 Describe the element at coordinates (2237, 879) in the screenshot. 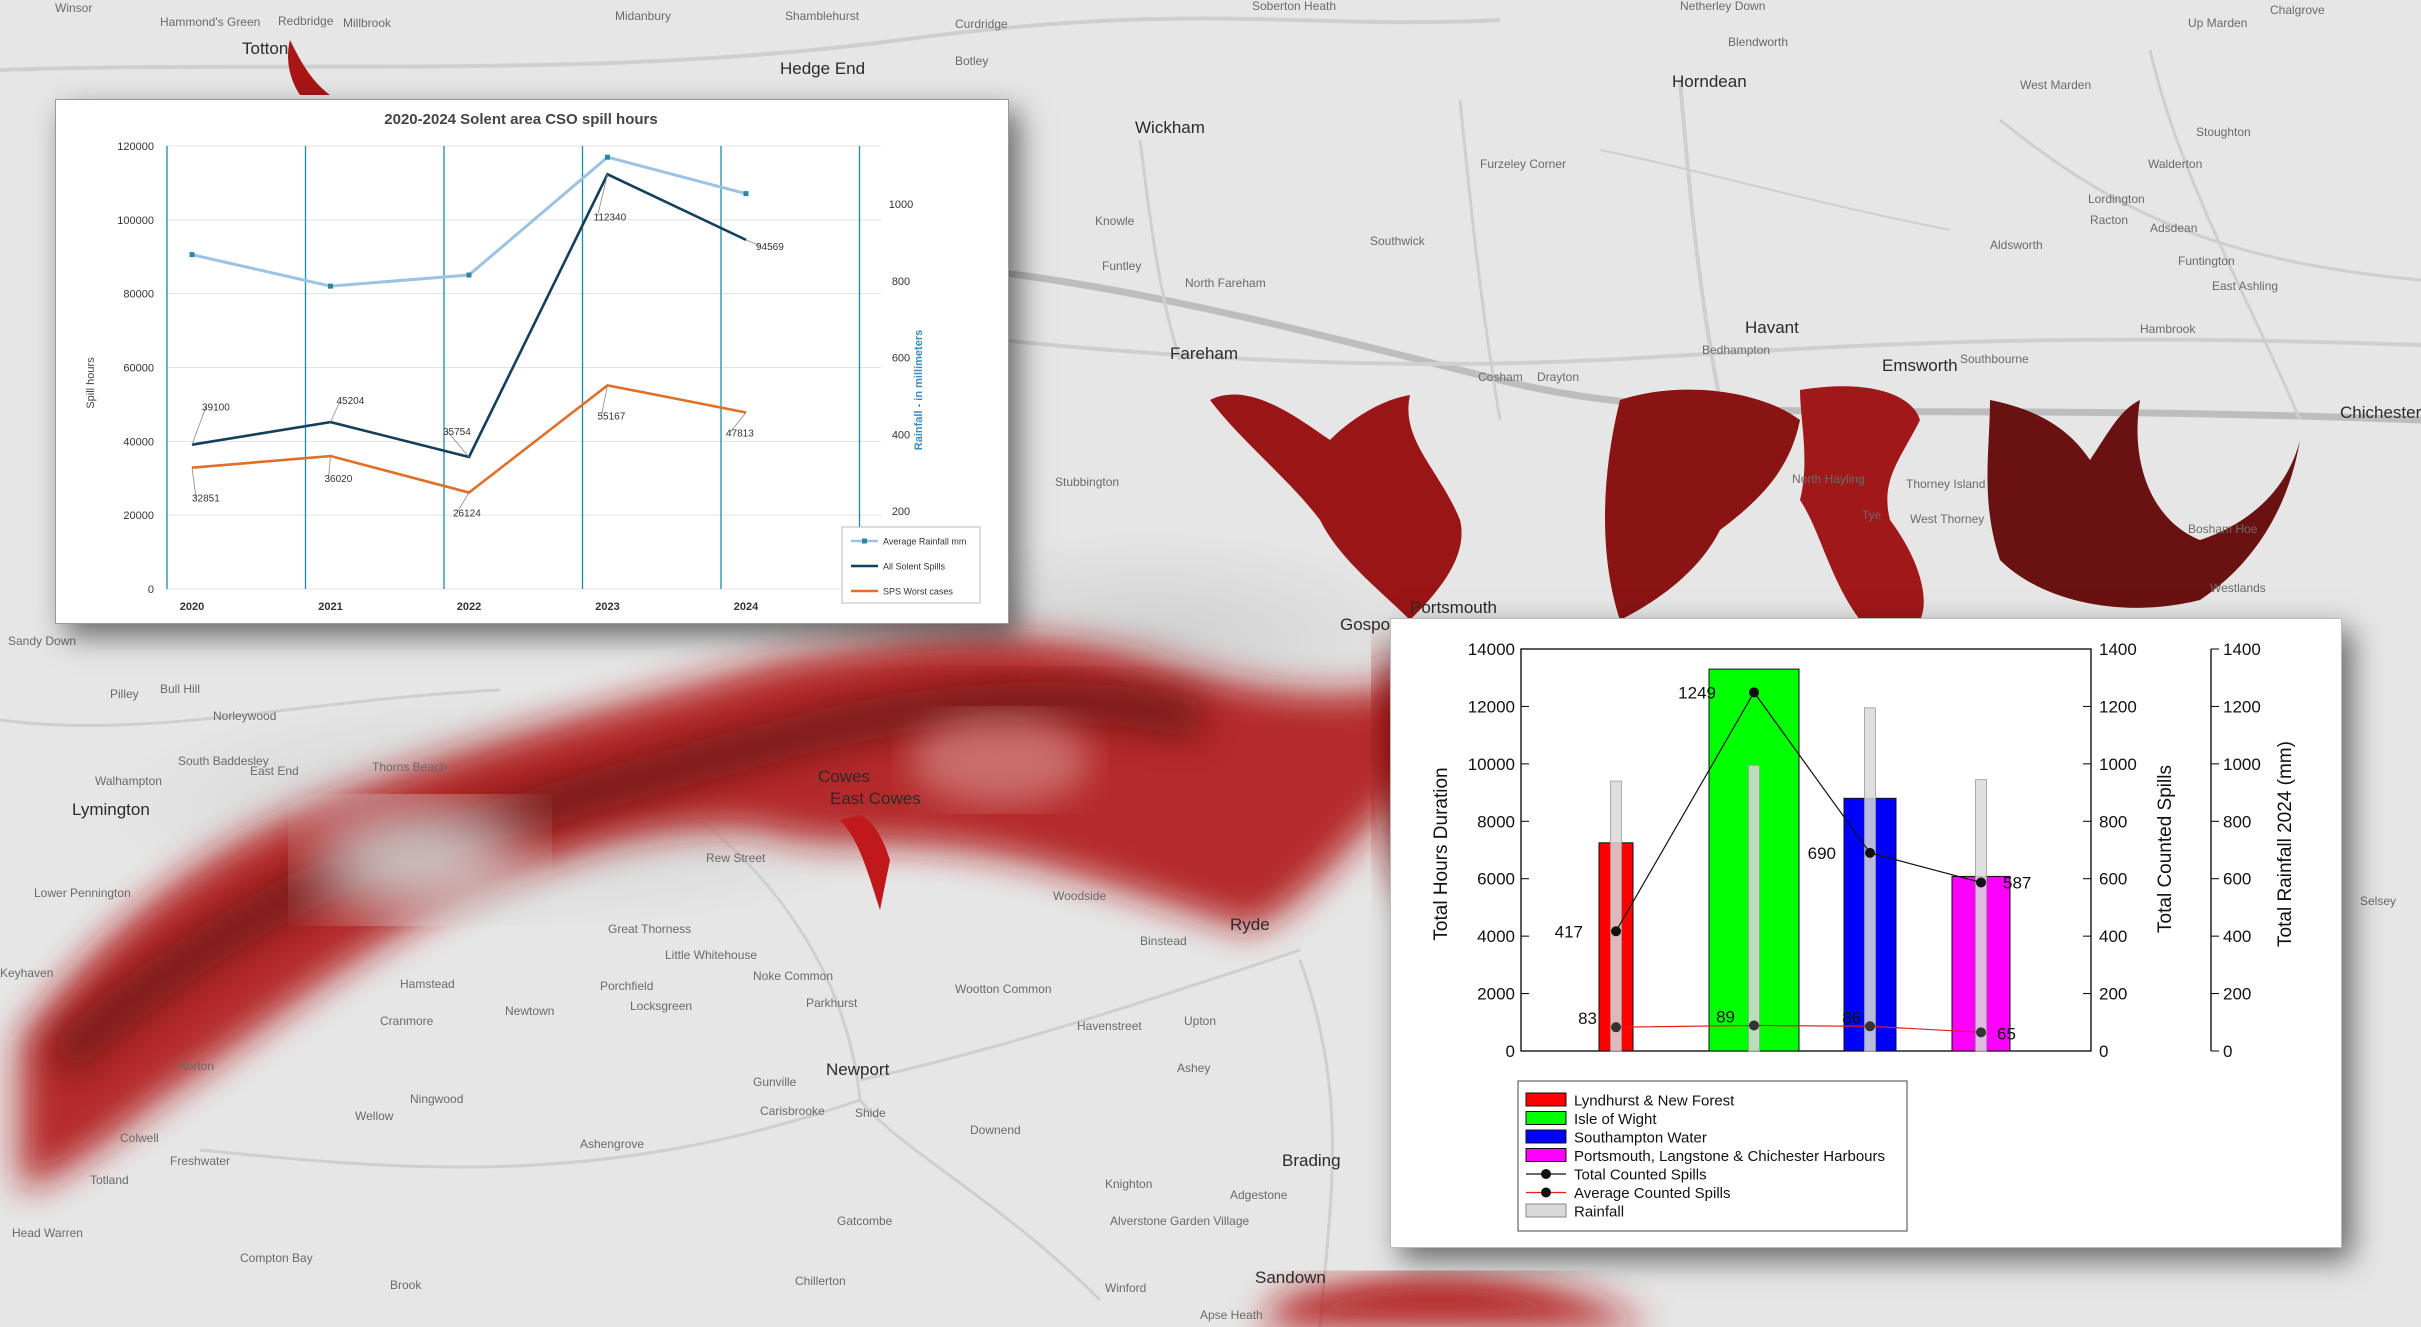

I see `chart2-y3-tick-label: 600` at that location.